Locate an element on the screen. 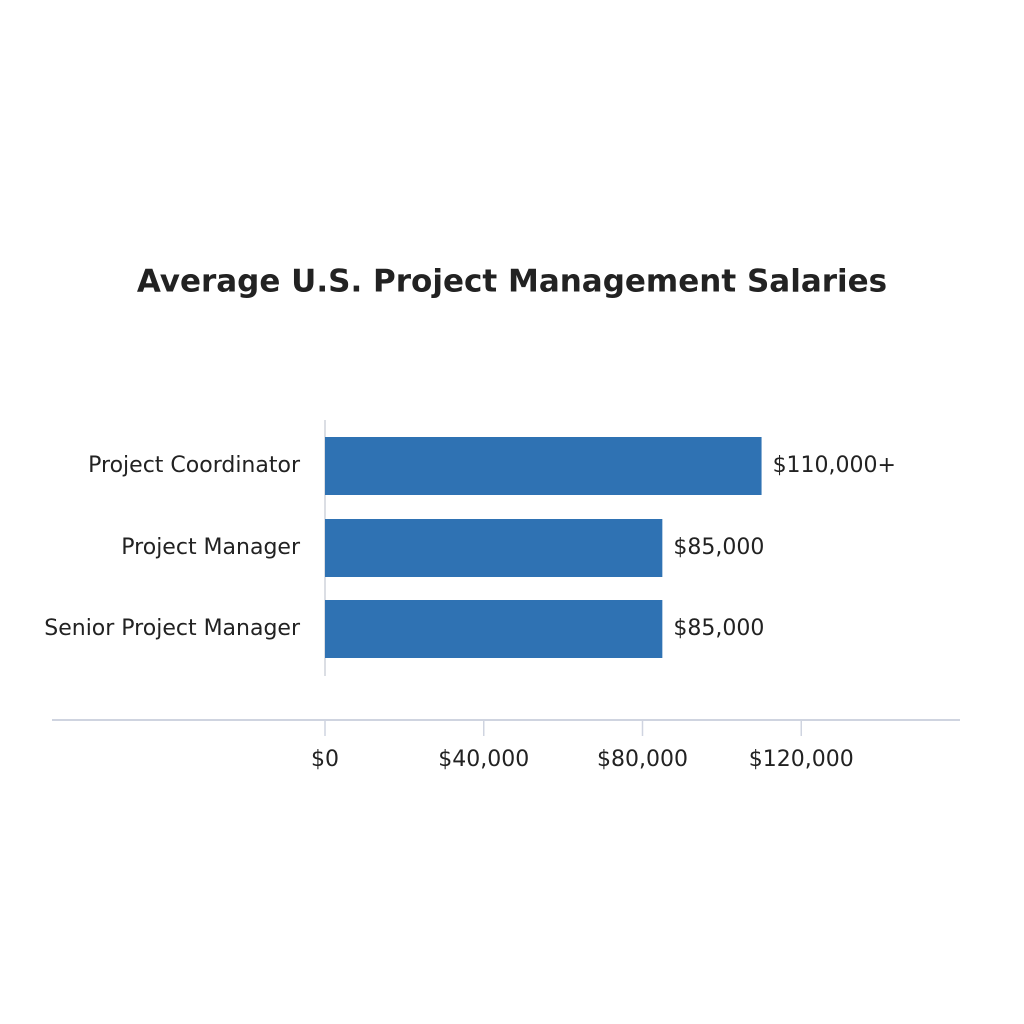 The image size is (1024, 1024). x-tick-label: $120,000 is located at coordinates (801, 759).